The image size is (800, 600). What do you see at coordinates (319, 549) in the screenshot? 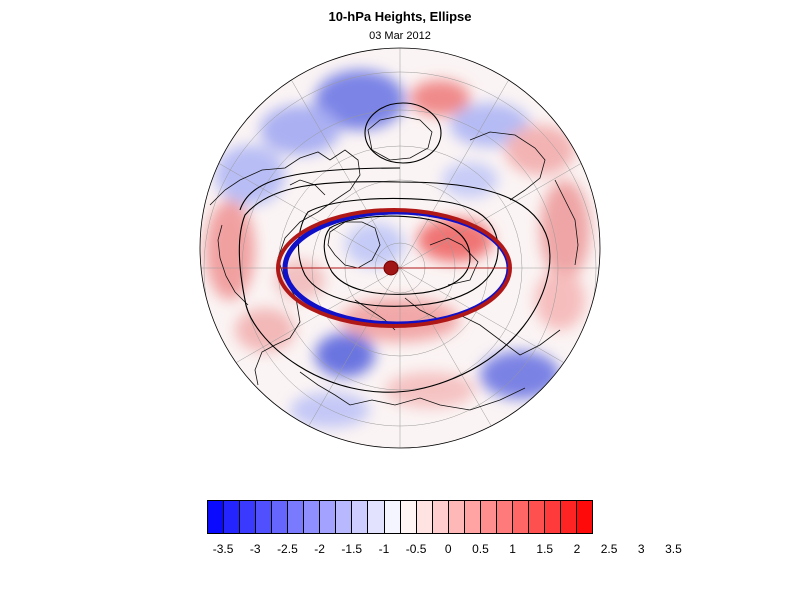
I see `colorbar-tick-label: -2` at bounding box center [319, 549].